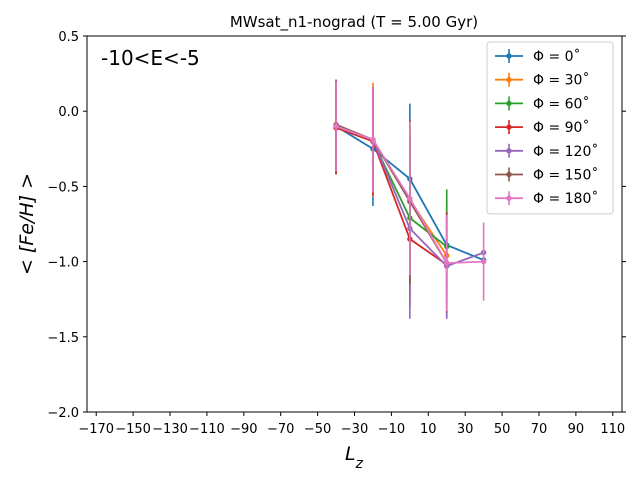 The image size is (640, 480). What do you see at coordinates (63, 263) in the screenshot?
I see `y-tick-label: −1.0` at bounding box center [63, 263].